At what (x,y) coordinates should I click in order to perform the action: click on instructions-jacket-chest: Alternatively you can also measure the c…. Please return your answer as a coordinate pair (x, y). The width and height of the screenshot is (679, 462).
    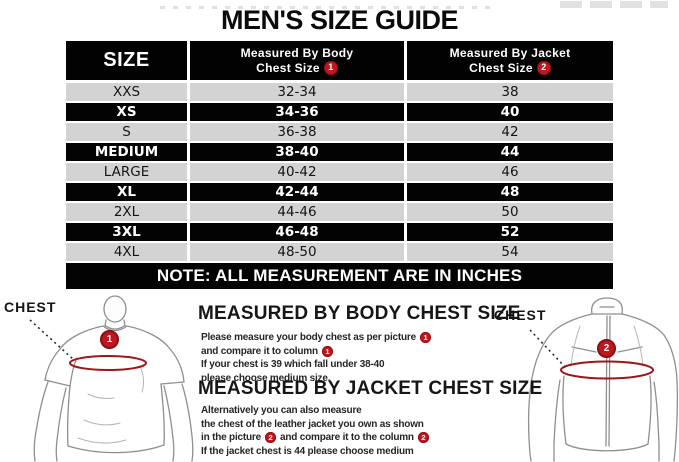
    Looking at the image, I should click on (315, 431).